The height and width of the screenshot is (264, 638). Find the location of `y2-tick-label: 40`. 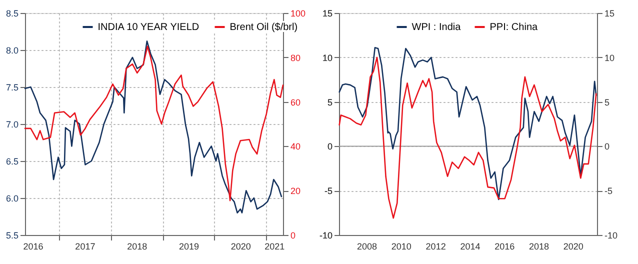

y2-tick-label: 40 is located at coordinates (295, 147).